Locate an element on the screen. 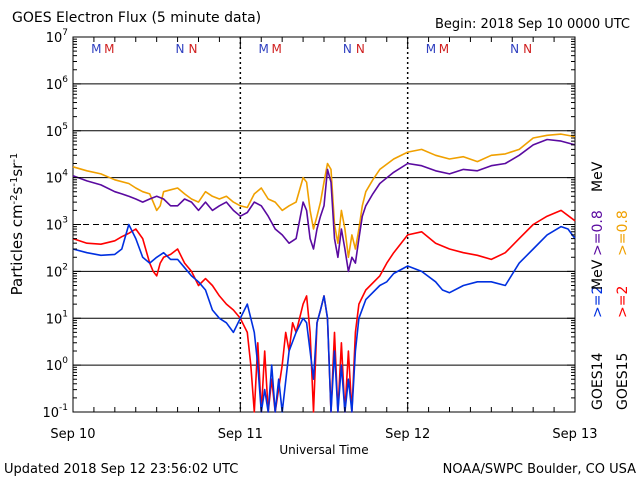  x-tick-label: Sep 11 is located at coordinates (240, 434).